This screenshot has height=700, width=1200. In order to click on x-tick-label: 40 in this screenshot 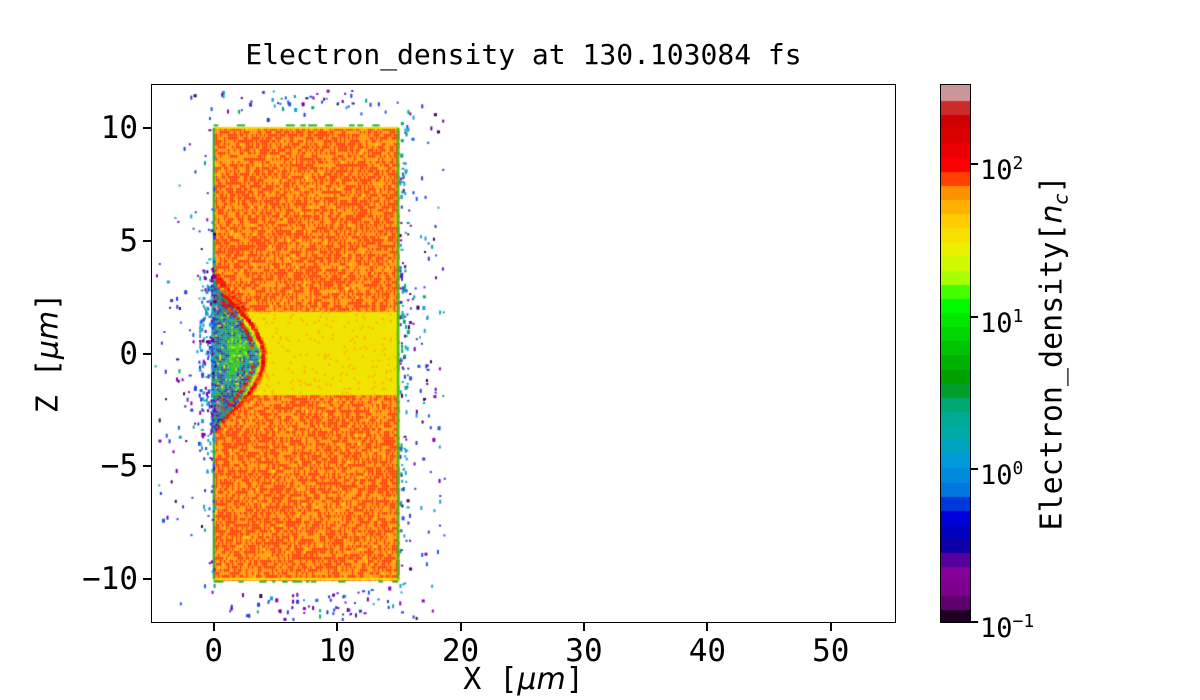, I will do `click(707, 651)`.